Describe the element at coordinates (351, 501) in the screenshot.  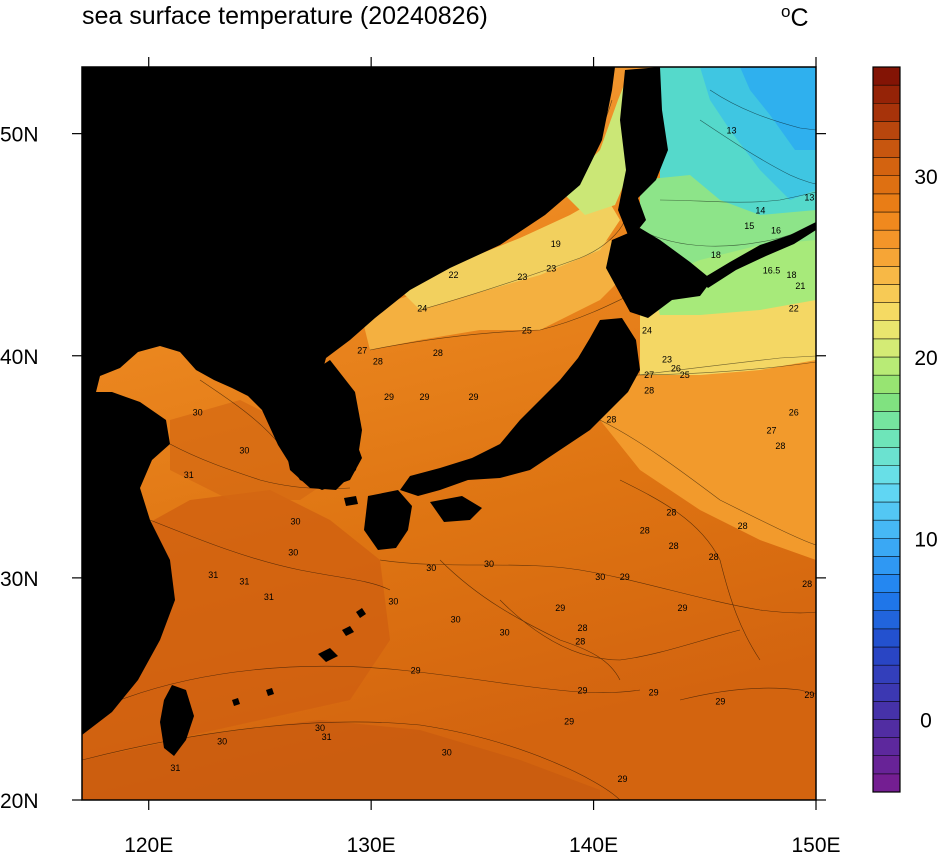
I see `land-jeju` at that location.